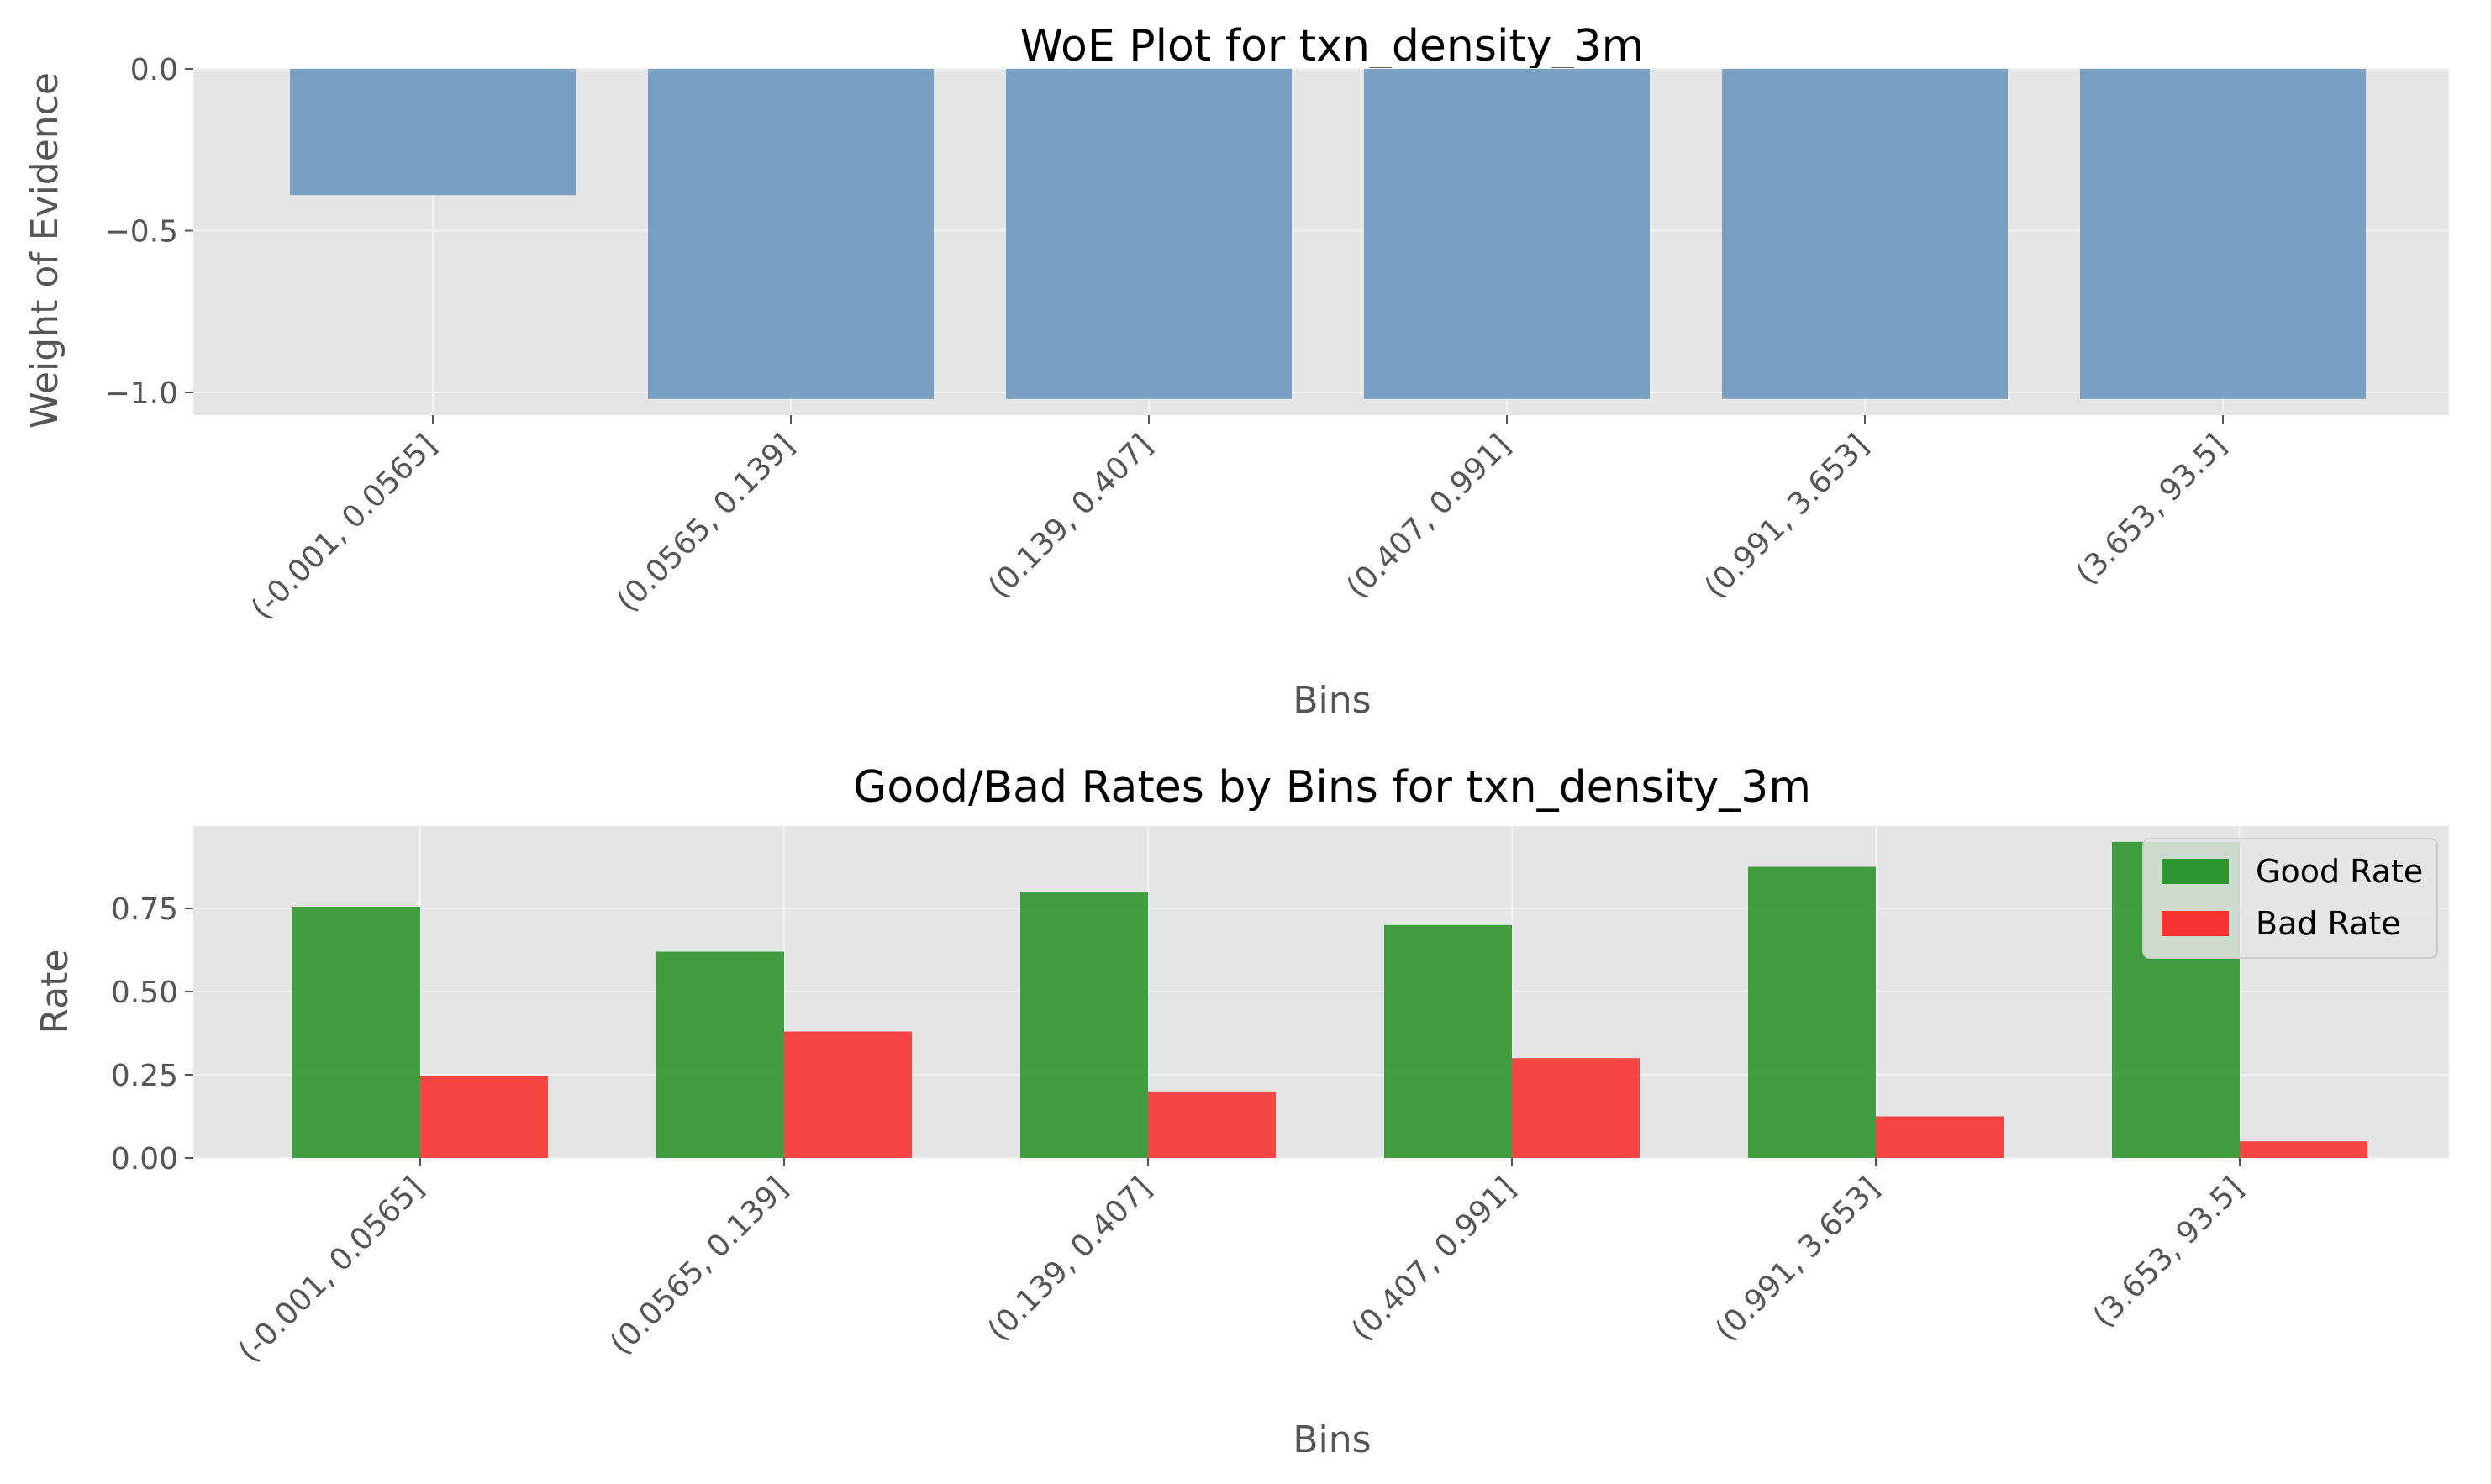 The image size is (2491, 1484). I want to click on woe-x-axis-label: Bins, so click(1332, 700).